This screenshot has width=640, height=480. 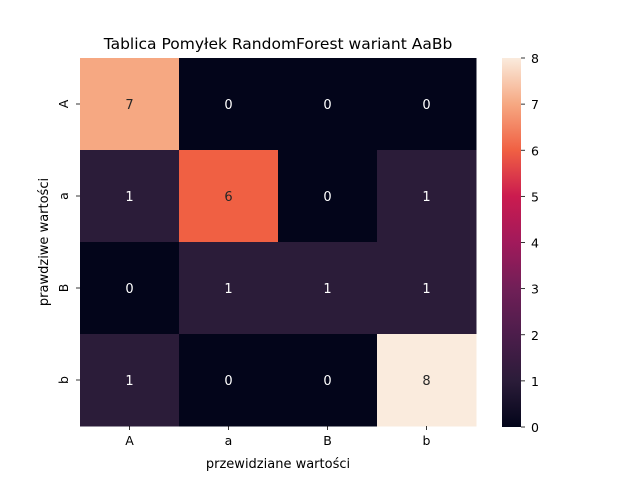 I want to click on x-tick-label: a, so click(x=229, y=440).